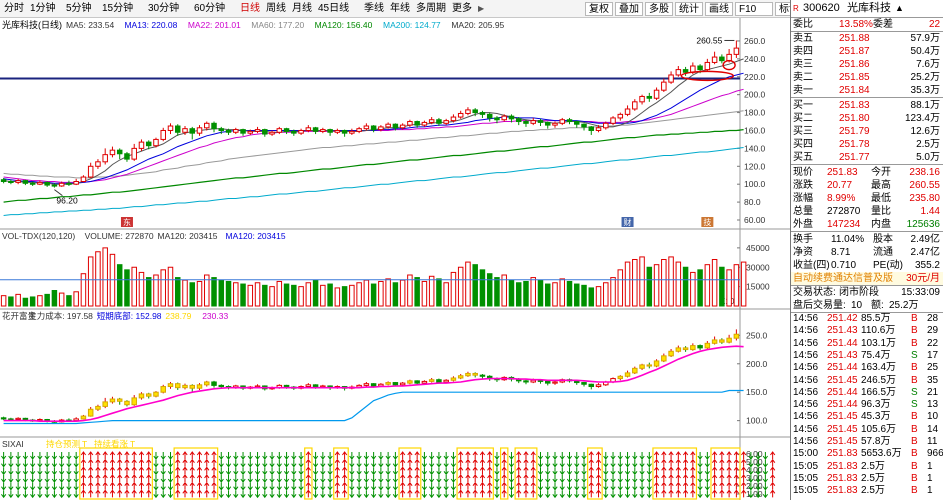 The image size is (943, 500). Describe the element at coordinates (659, 9) in the screenshot. I see `toolbar-button-2: 多股` at that location.